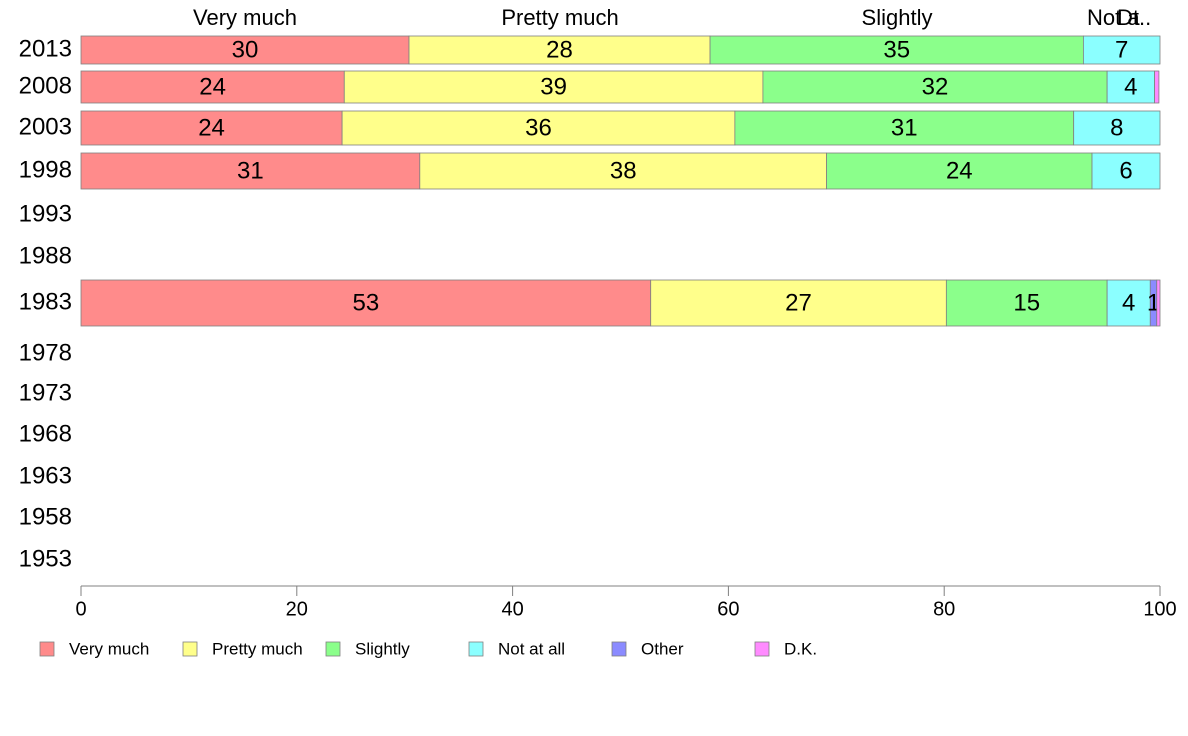 The width and height of the screenshot is (1188, 736). Describe the element at coordinates (382, 648) in the screenshot. I see `legend-label: Slightly` at that location.